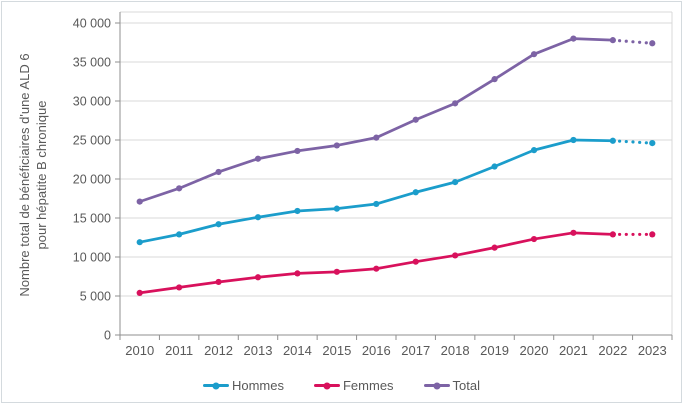 This screenshot has height=406, width=683. What do you see at coordinates (573, 350) in the screenshot?
I see `x-tick-label: 2021` at bounding box center [573, 350].